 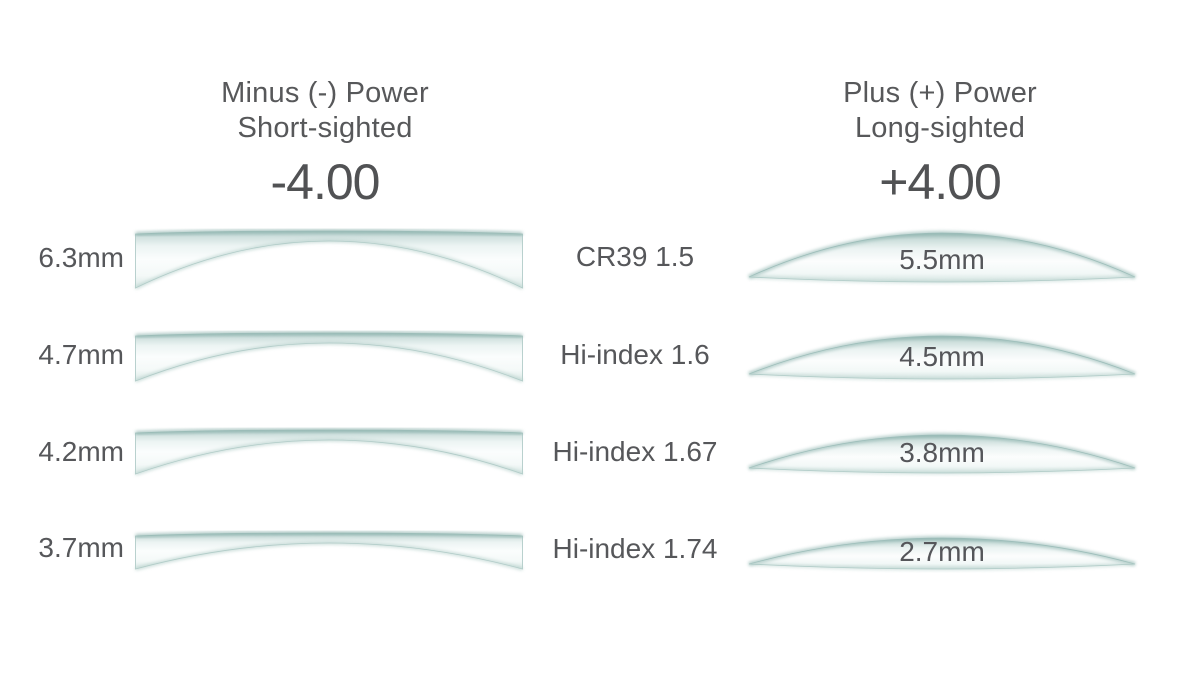 What do you see at coordinates (81, 354) in the screenshot?
I see `minus-thickness-label: 4.7mm` at bounding box center [81, 354].